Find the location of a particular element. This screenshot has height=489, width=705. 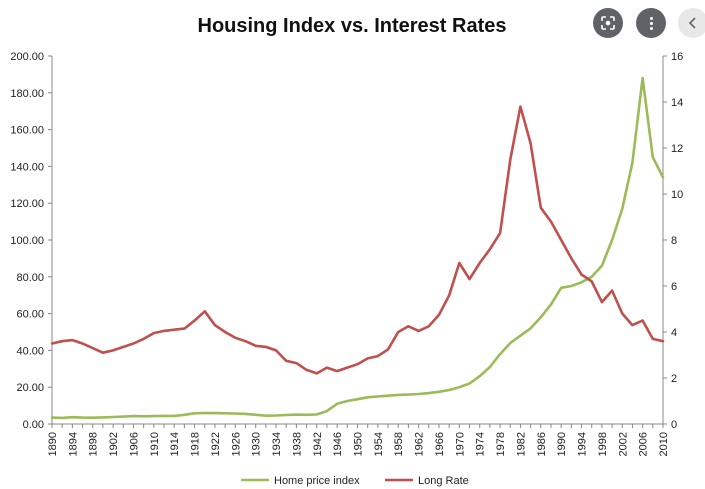

right-tick-label: 8 is located at coordinates (674, 241).